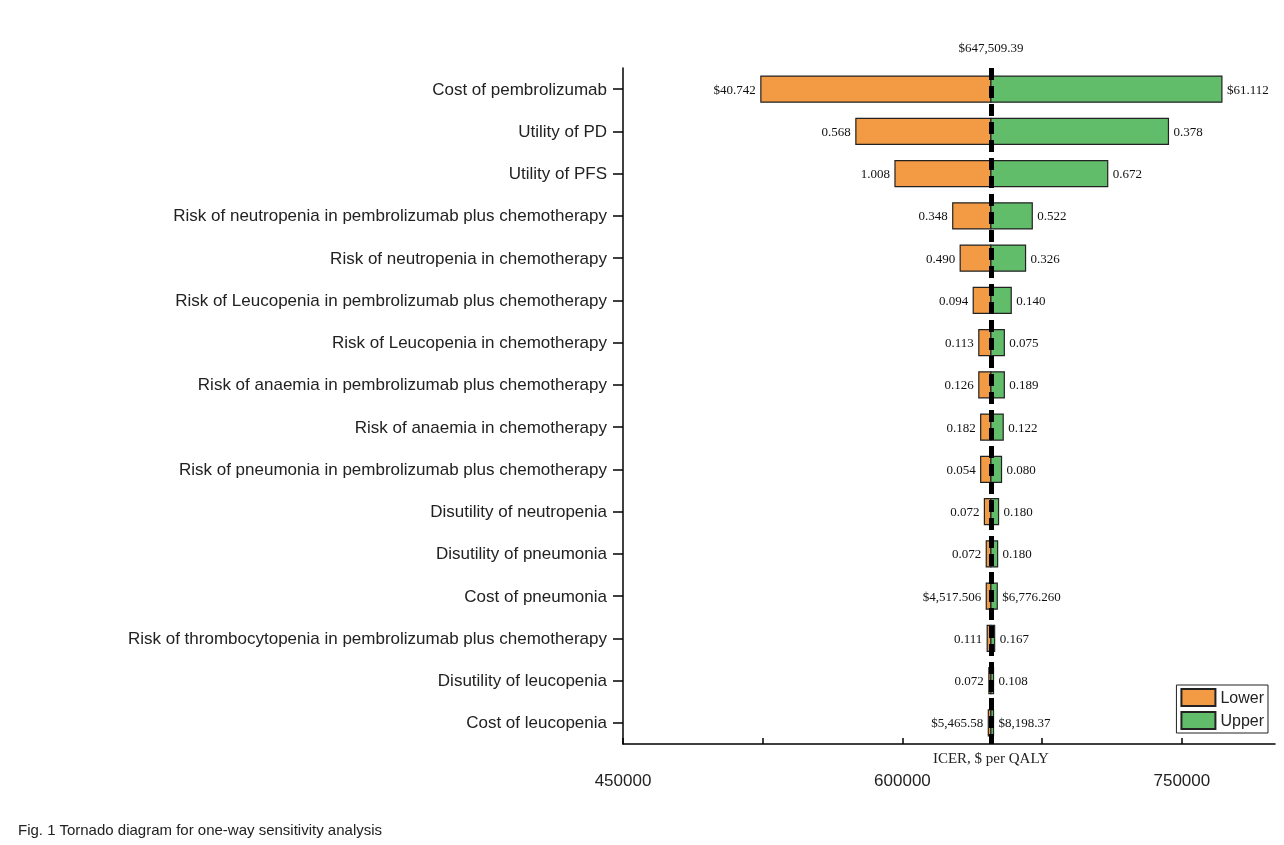  Describe the element at coordinates (1021, 469) in the screenshot. I see `annotation: 0.080` at that location.